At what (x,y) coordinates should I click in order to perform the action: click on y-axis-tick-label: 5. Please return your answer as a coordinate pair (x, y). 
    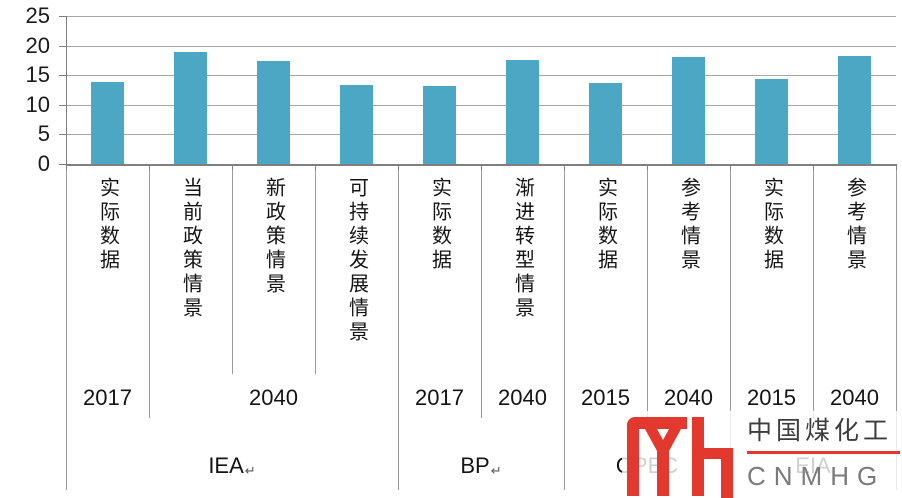
    Looking at the image, I should click on (43, 134).